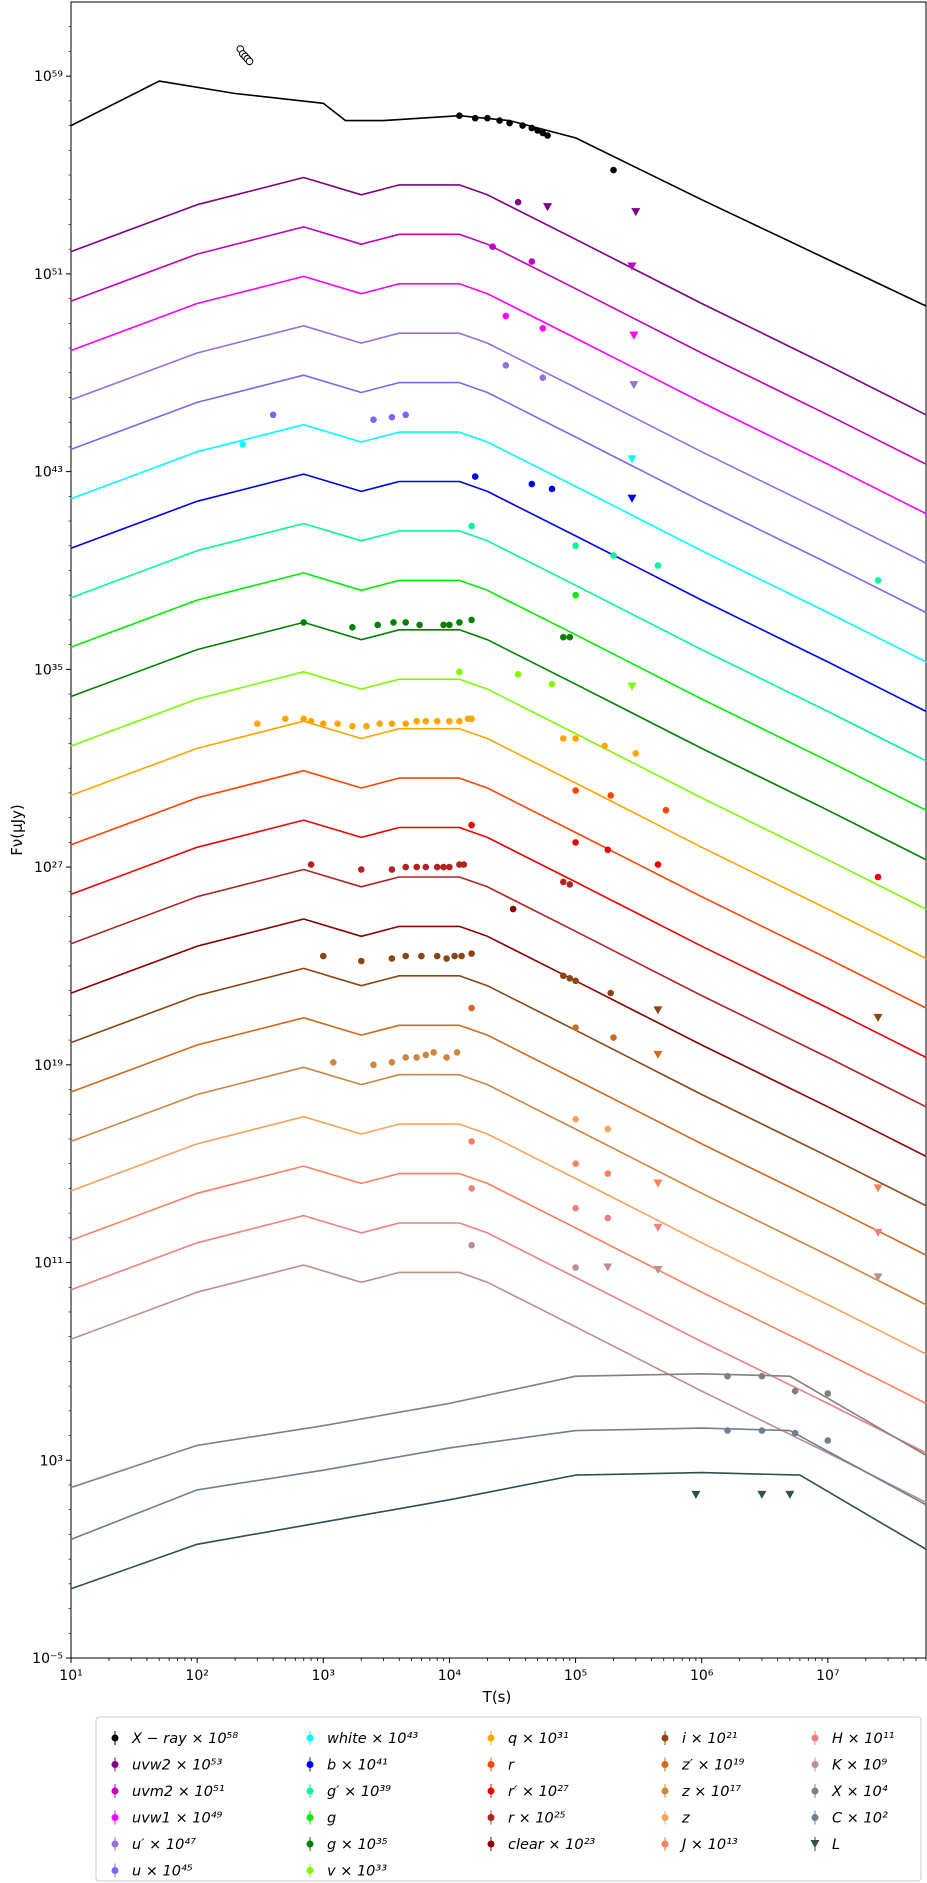 This screenshot has height=1883, width=927. What do you see at coordinates (310, 1817) in the screenshot?
I see `legend-marker-g` at bounding box center [310, 1817].